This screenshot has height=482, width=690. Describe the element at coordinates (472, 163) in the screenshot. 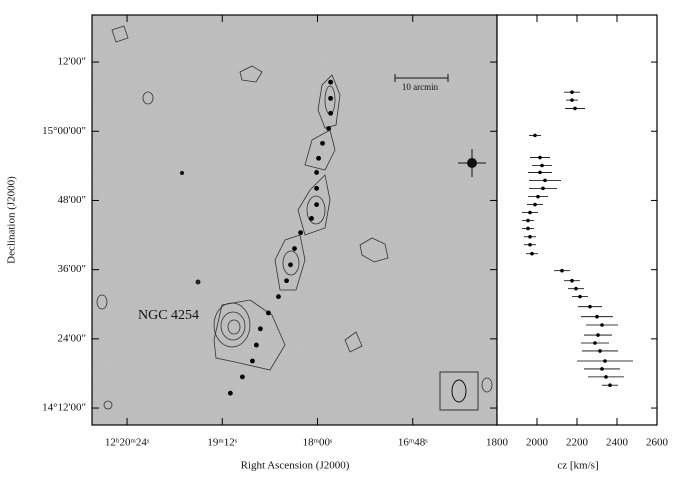

I see `bright-star` at that location.